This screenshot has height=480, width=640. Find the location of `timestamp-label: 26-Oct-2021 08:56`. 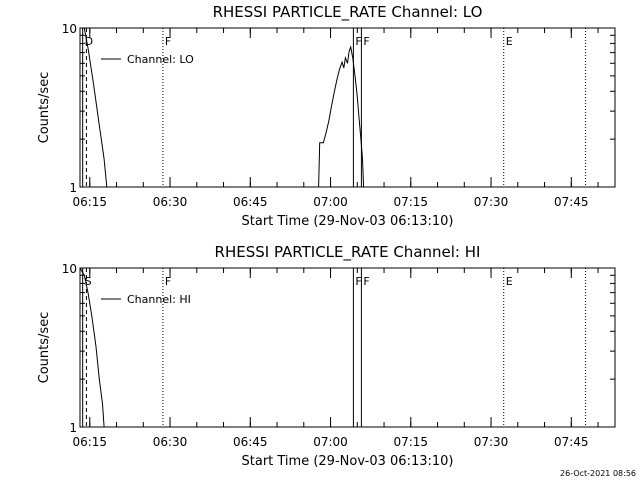

timestamp-label: 26-Oct-2021 08:56 is located at coordinates (598, 473).